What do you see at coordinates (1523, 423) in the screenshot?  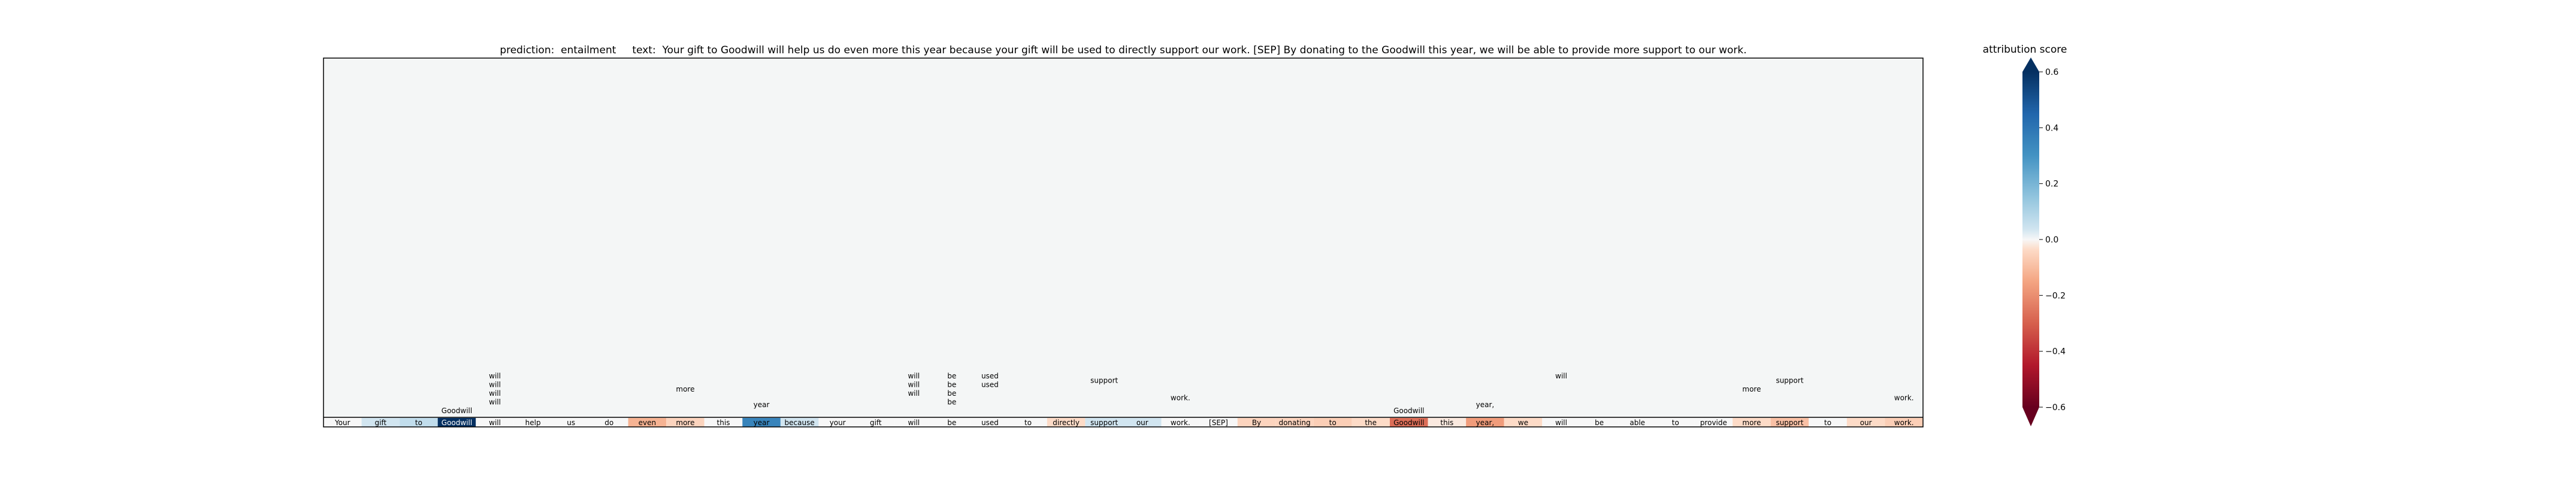 I see `token-label: we` at bounding box center [1523, 423].